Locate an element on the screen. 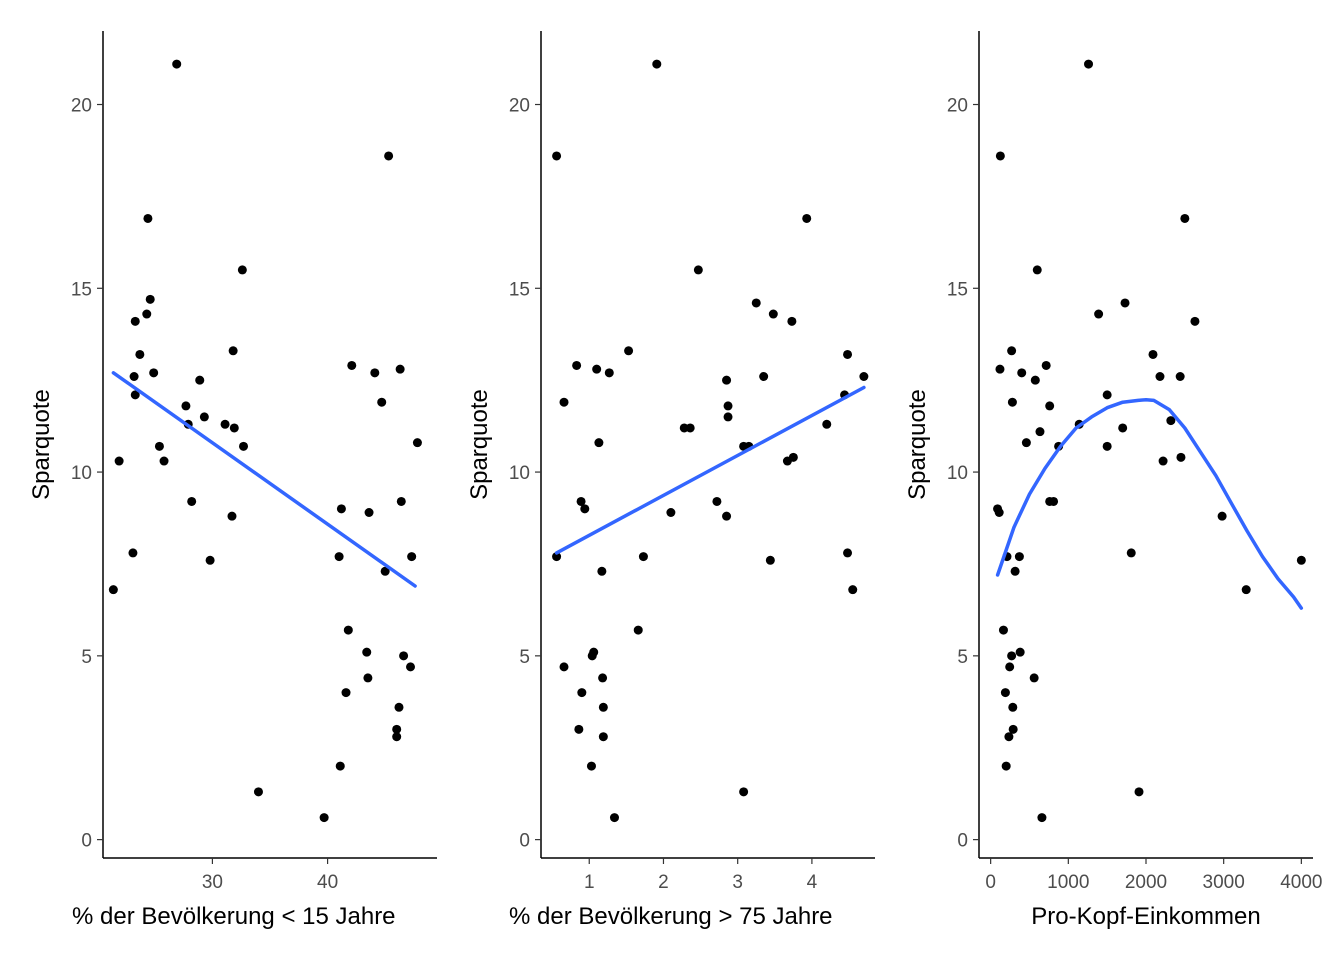 This screenshot has height=960, width=1344. fit-line is located at coordinates (1149, 503).